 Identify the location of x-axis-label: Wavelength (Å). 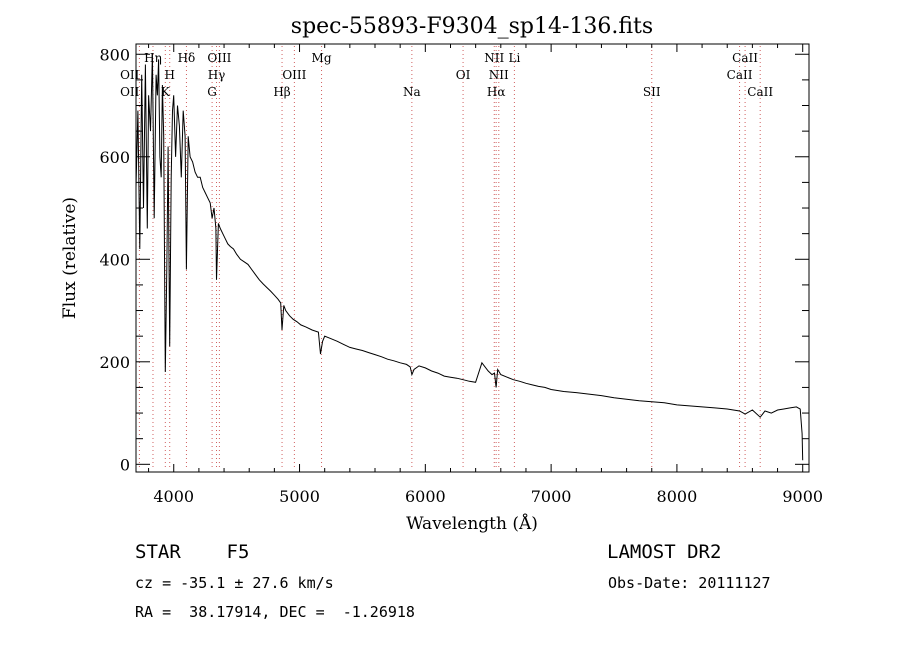
(472, 523).